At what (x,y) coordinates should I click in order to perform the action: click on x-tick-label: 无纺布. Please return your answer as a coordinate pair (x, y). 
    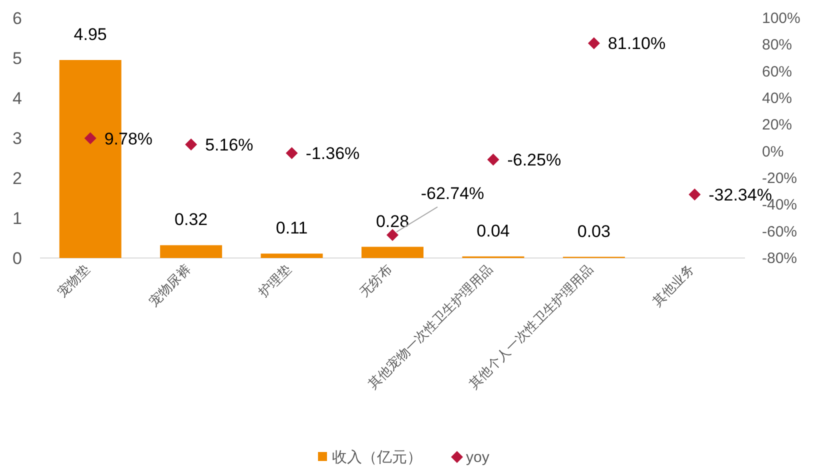
    Looking at the image, I should click on (375, 281).